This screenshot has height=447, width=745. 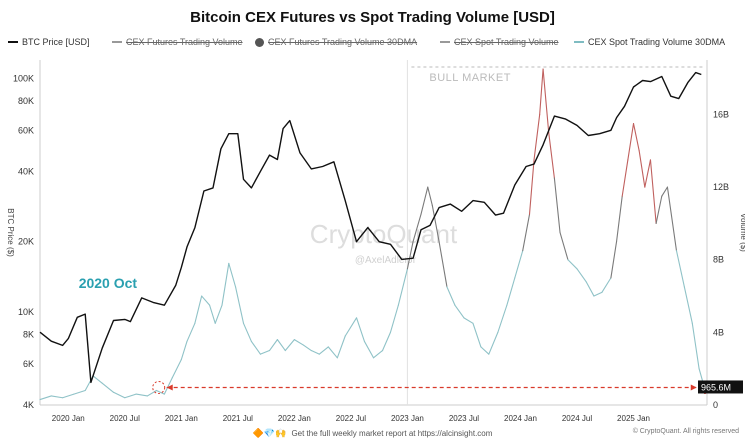 I want to click on x-tick-label: 2024 Jan, so click(x=520, y=418).